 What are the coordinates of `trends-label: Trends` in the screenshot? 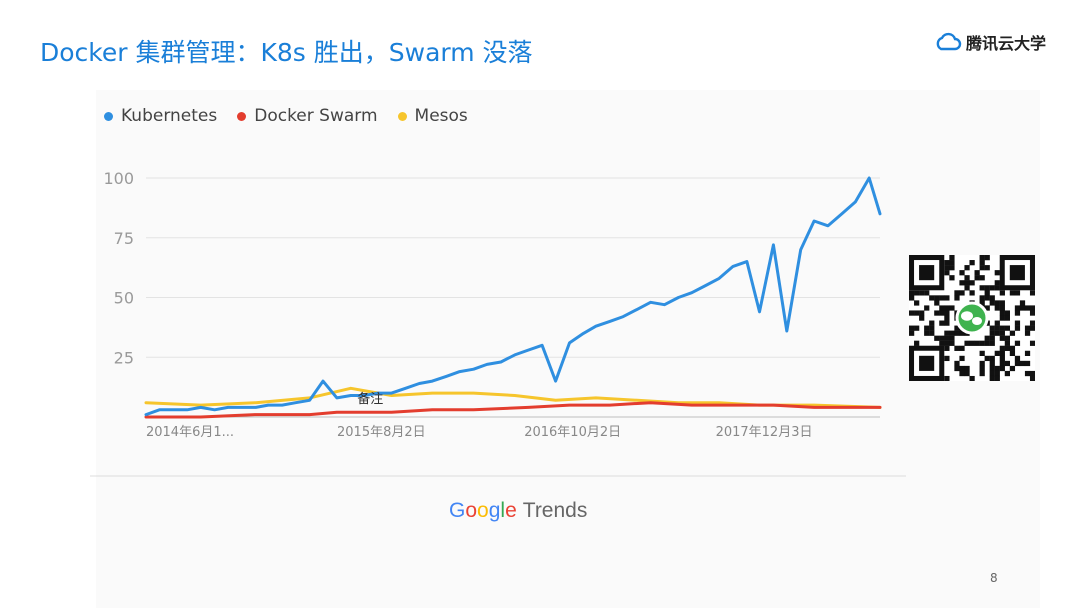 It's located at (555, 510).